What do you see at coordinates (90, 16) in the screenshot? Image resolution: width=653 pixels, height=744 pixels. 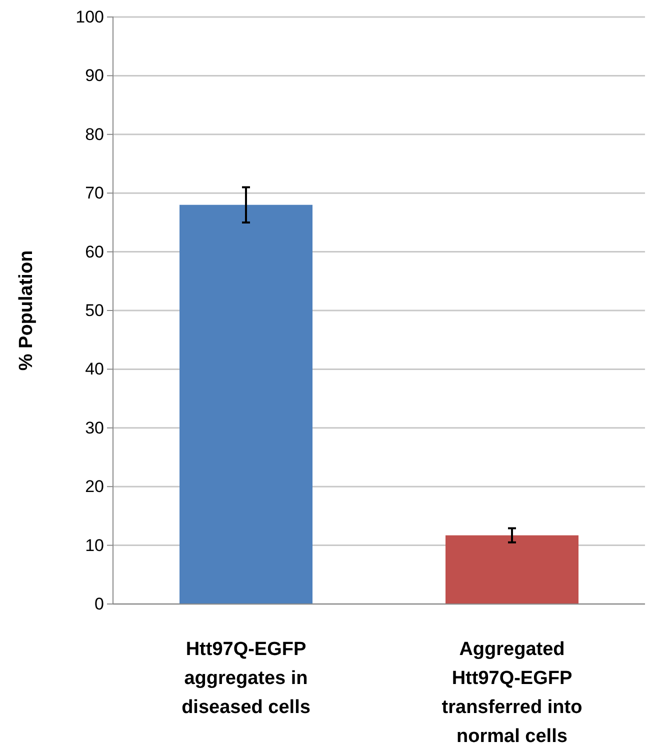 I see `y-tick-label: 100` at bounding box center [90, 16].